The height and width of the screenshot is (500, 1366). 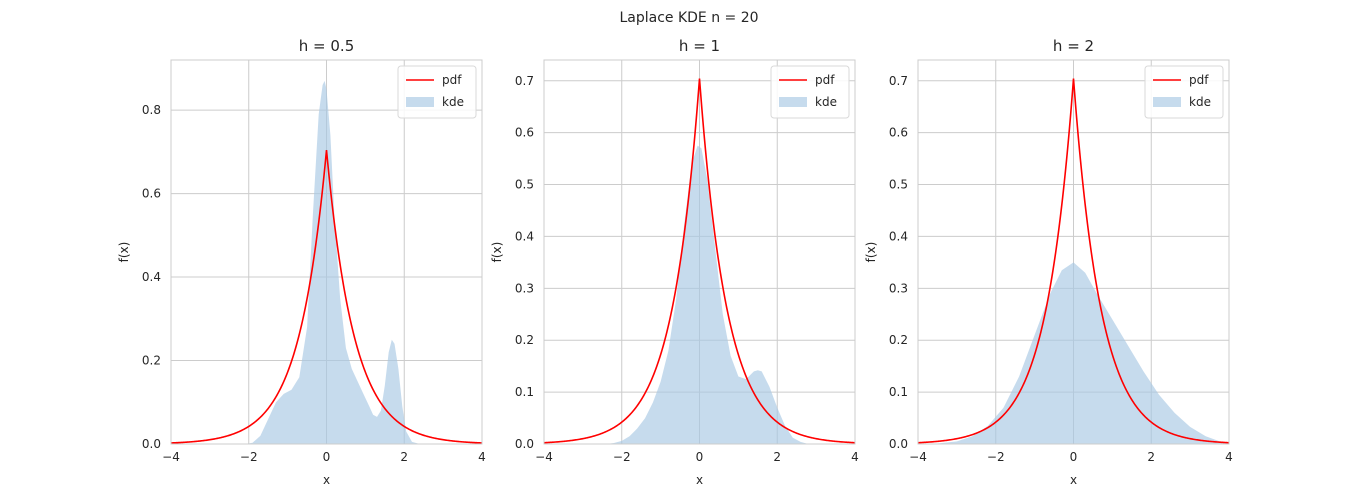 I want to click on subplot-title: h = 2, so click(x=1073, y=46).